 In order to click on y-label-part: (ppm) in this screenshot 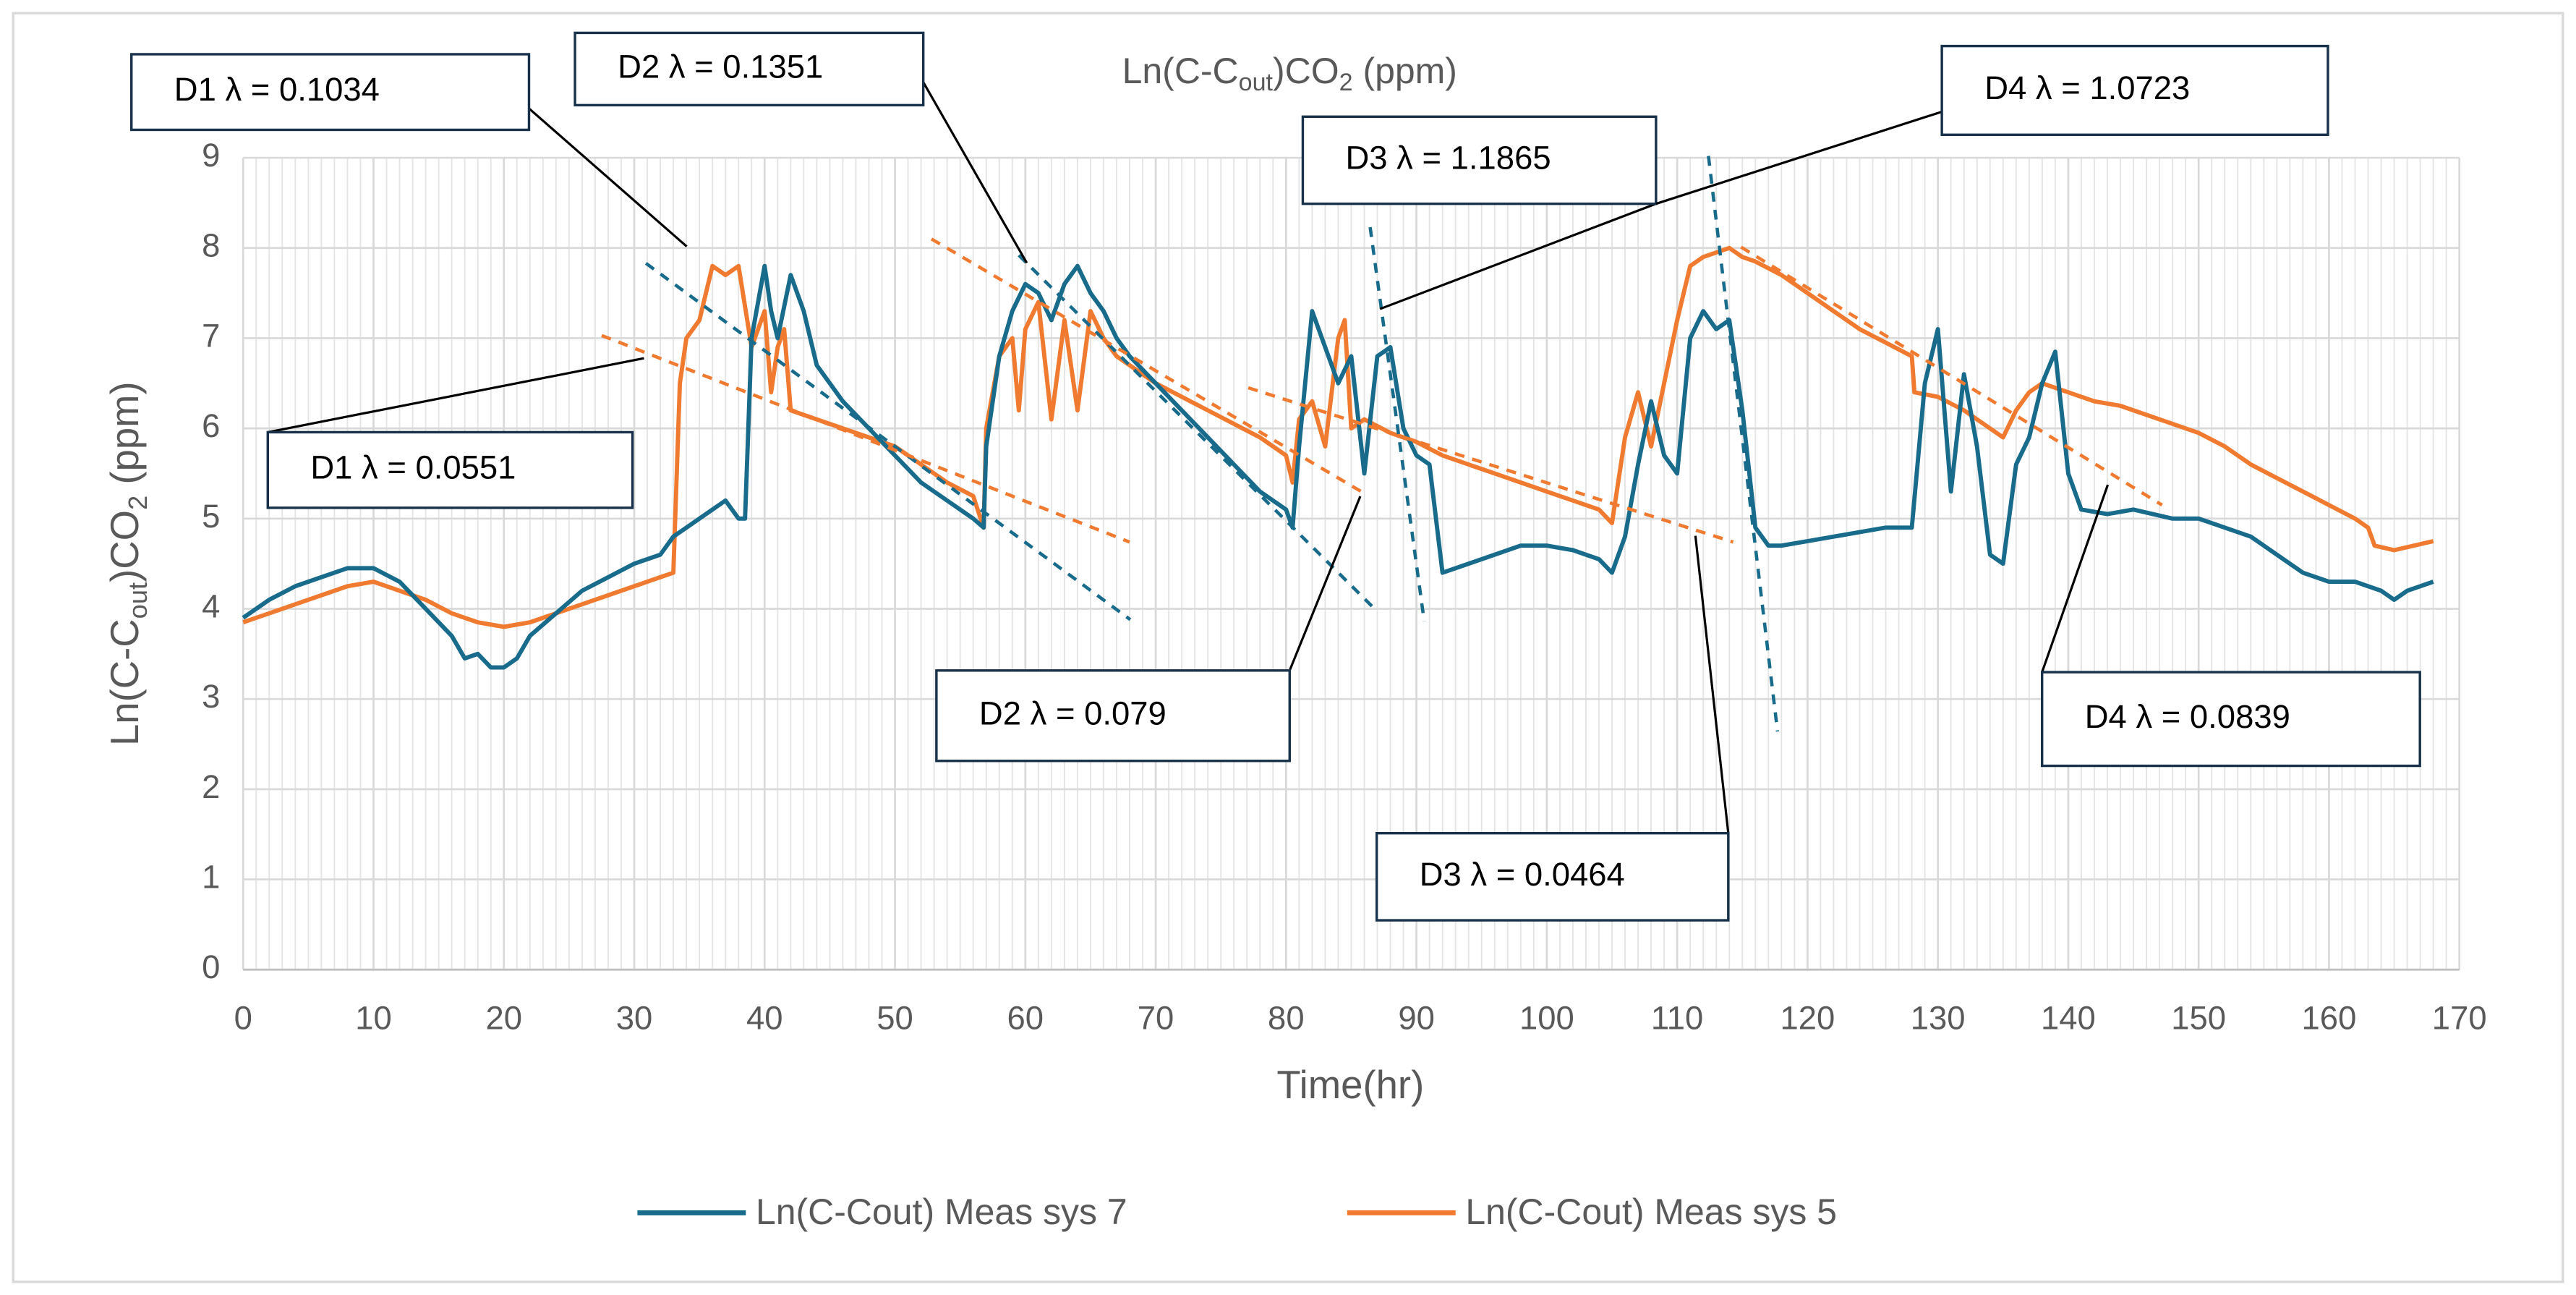, I will do `click(125, 438)`.